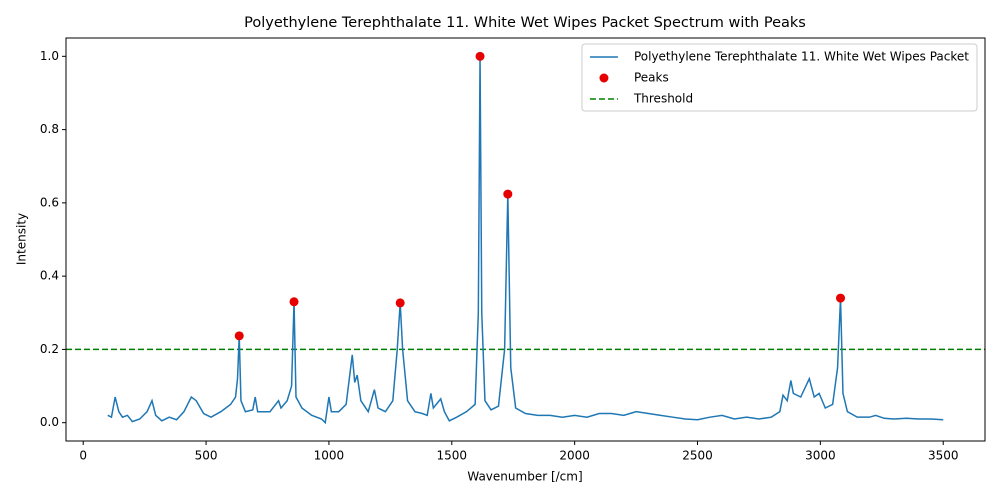 This screenshot has width=1000, height=500. Describe the element at coordinates (943, 456) in the screenshot. I see `x-tick-label: 3500` at that location.